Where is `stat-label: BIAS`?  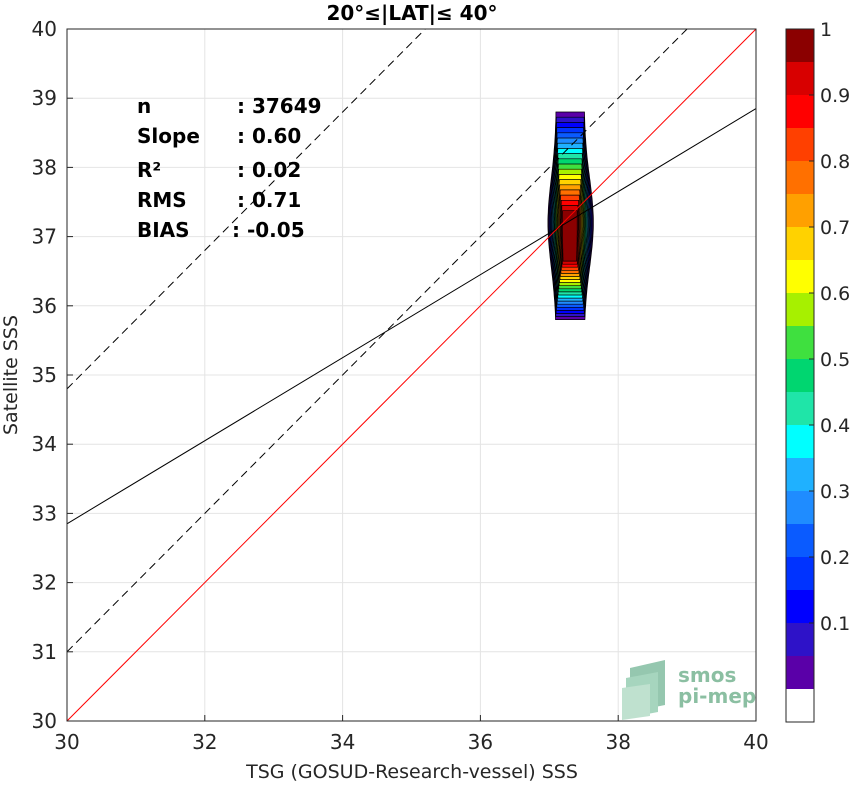
stat-label: BIAS is located at coordinates (163, 230).